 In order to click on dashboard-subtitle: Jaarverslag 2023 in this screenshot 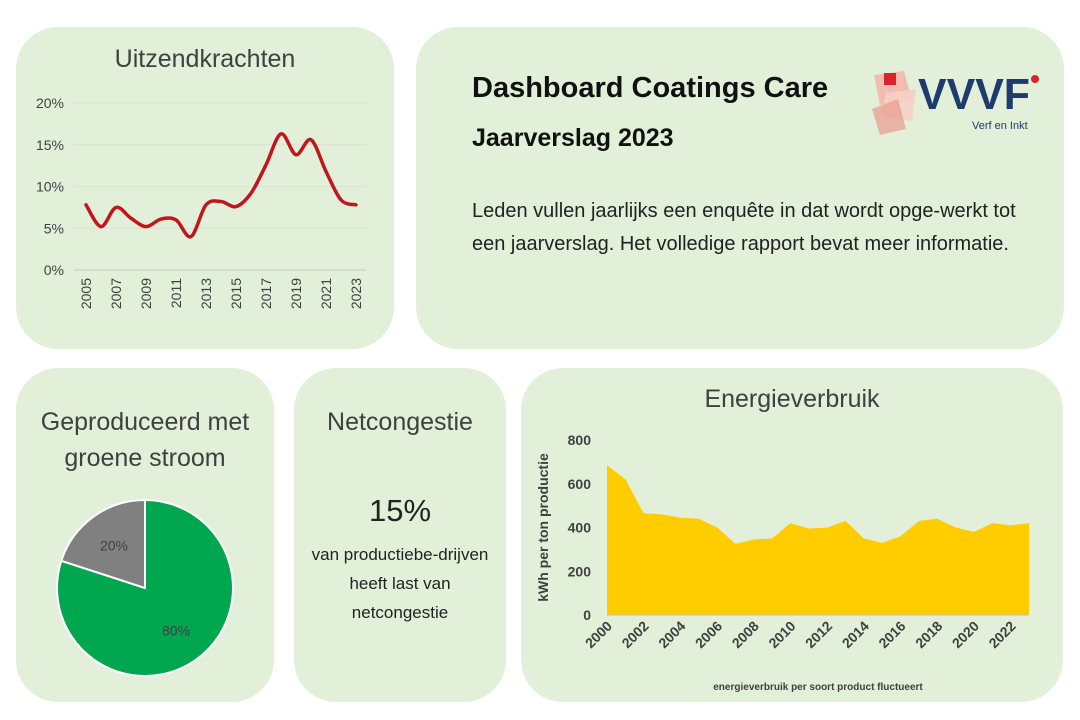, I will do `click(573, 138)`.